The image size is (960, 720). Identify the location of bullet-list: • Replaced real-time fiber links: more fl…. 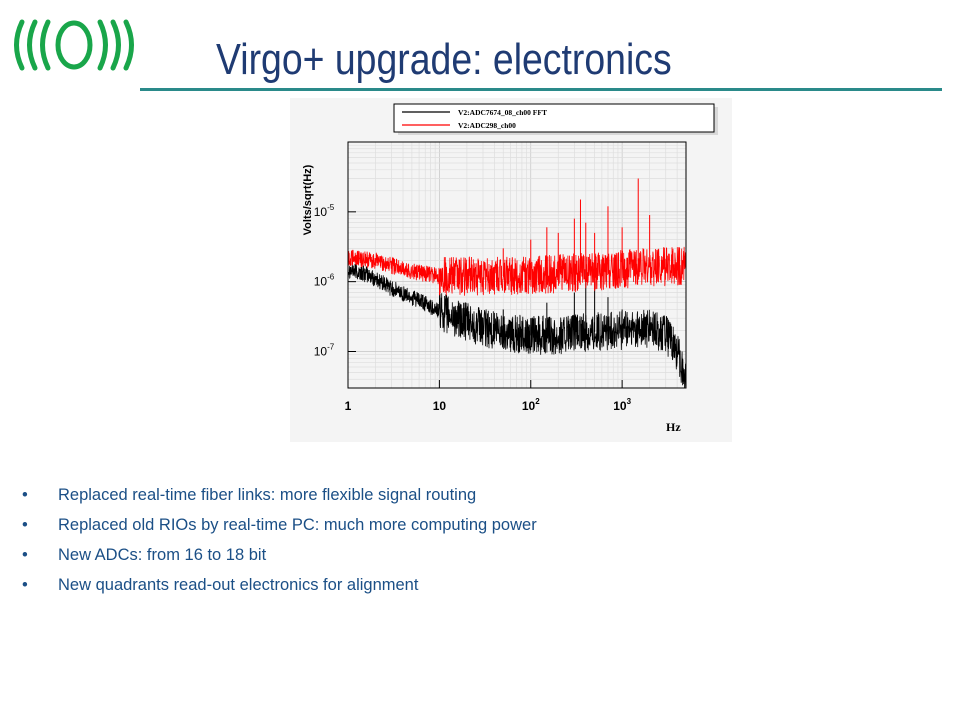
(279, 540).